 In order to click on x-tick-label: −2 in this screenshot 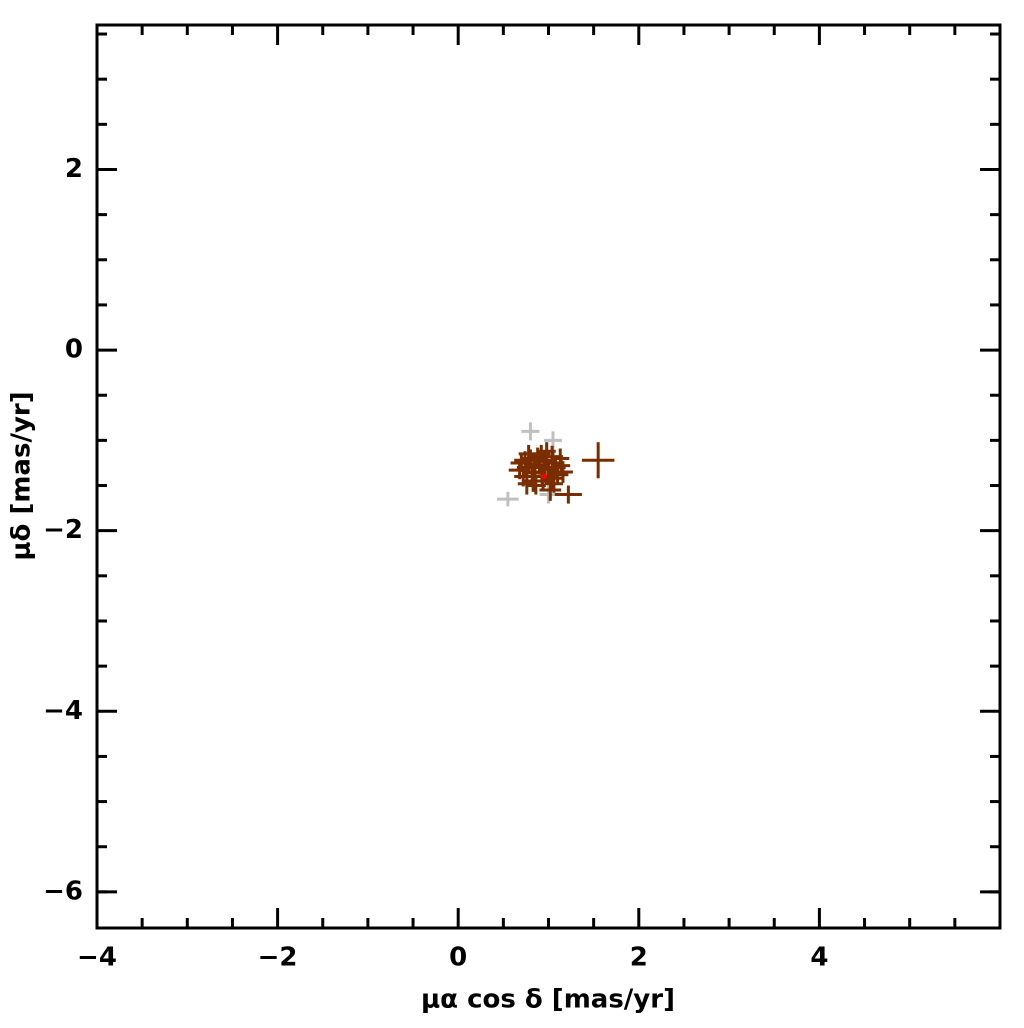, I will do `click(278, 958)`.